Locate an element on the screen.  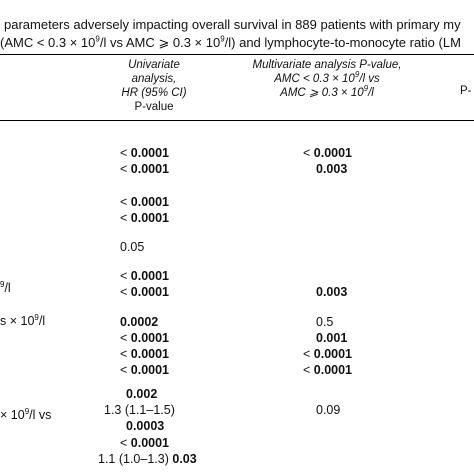
multi-value-10: < 0.0001 is located at coordinates (328, 354).